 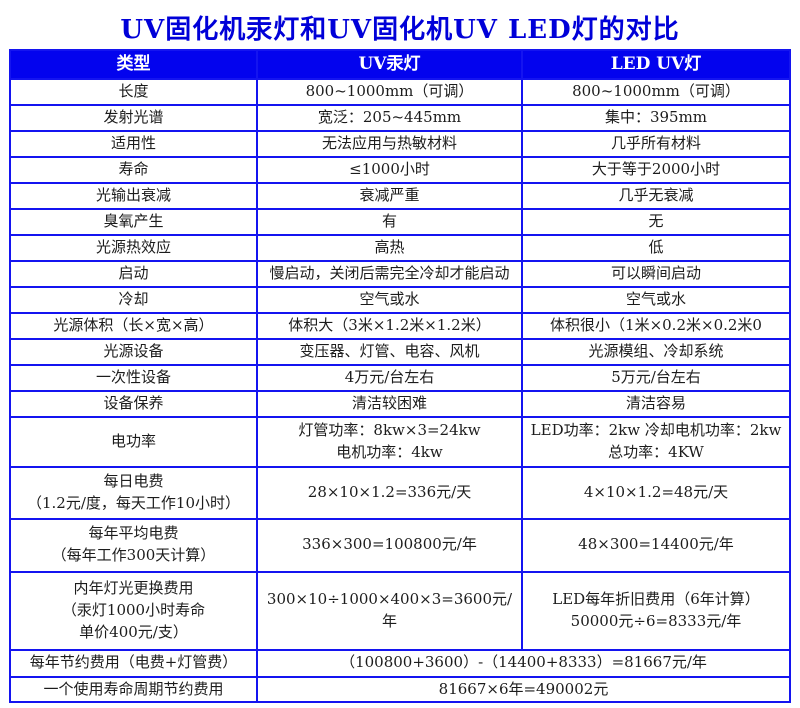 I want to click on uv-lamp-cell: 高热, so click(x=389, y=247).